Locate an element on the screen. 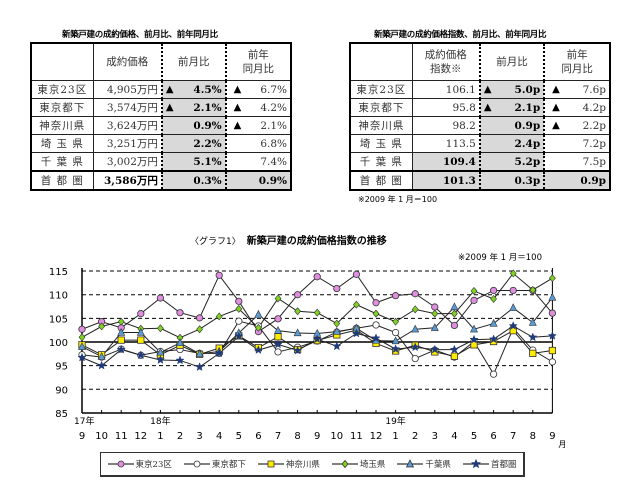 This screenshot has height=489, width=629. x-tick-label: 6 is located at coordinates (493, 436).